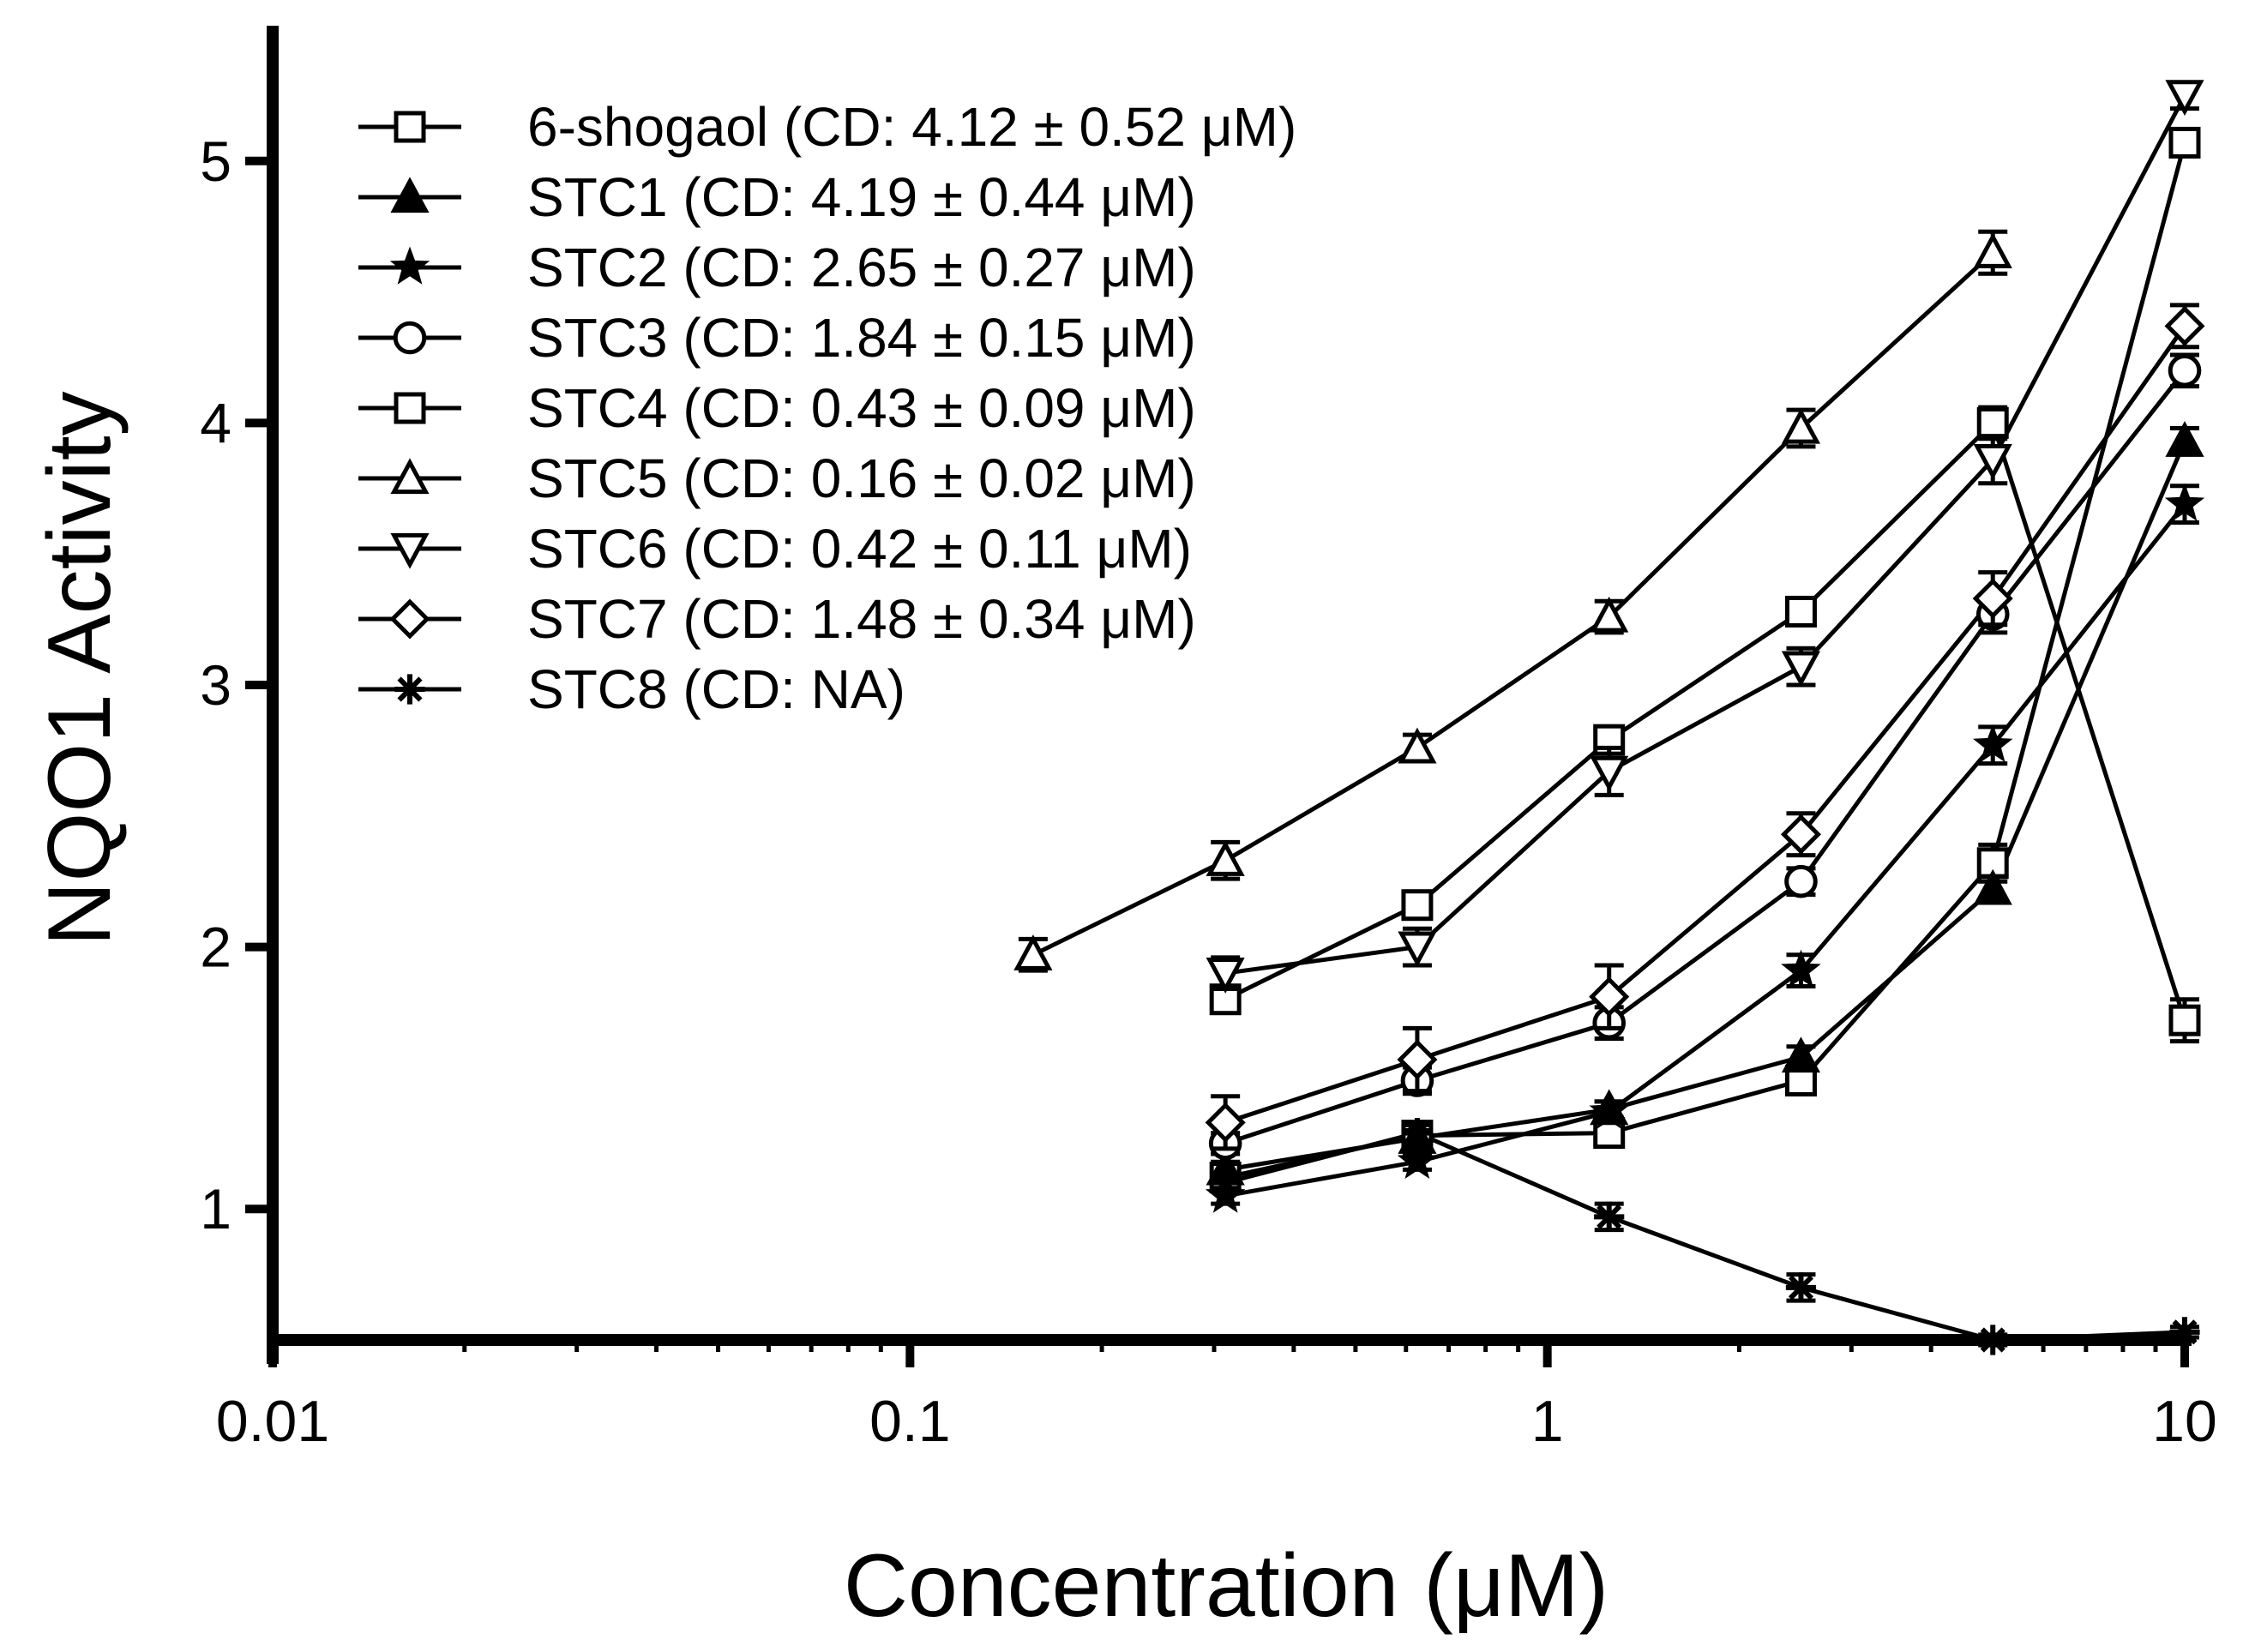  I want to click on legend-item: STC1 (CD: 4.19 ± 0.44 μM), so click(777, 197).